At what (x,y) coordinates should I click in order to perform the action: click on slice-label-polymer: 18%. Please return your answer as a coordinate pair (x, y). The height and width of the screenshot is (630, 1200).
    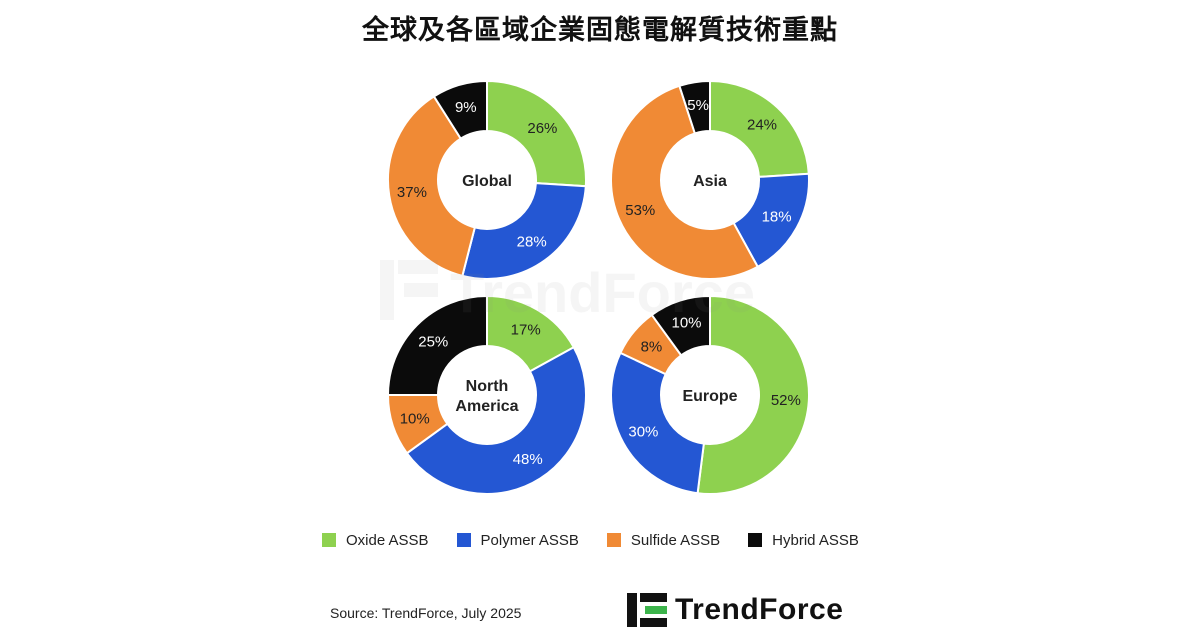
    Looking at the image, I should click on (777, 217).